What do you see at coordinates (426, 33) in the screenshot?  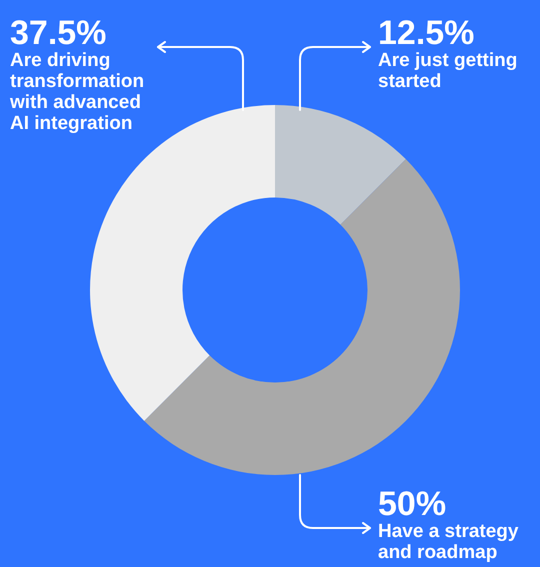 I see `data-label: 12.5%` at bounding box center [426, 33].